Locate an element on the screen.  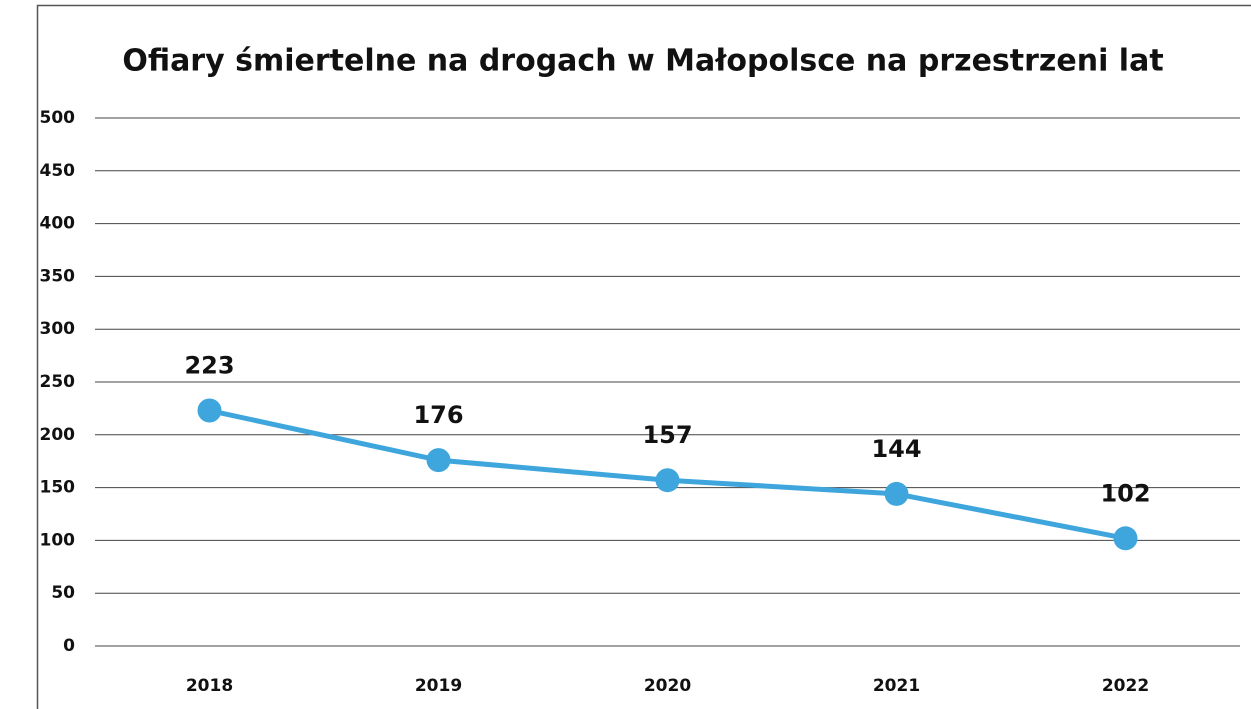
y-tick-label: 350 is located at coordinates (58, 276).